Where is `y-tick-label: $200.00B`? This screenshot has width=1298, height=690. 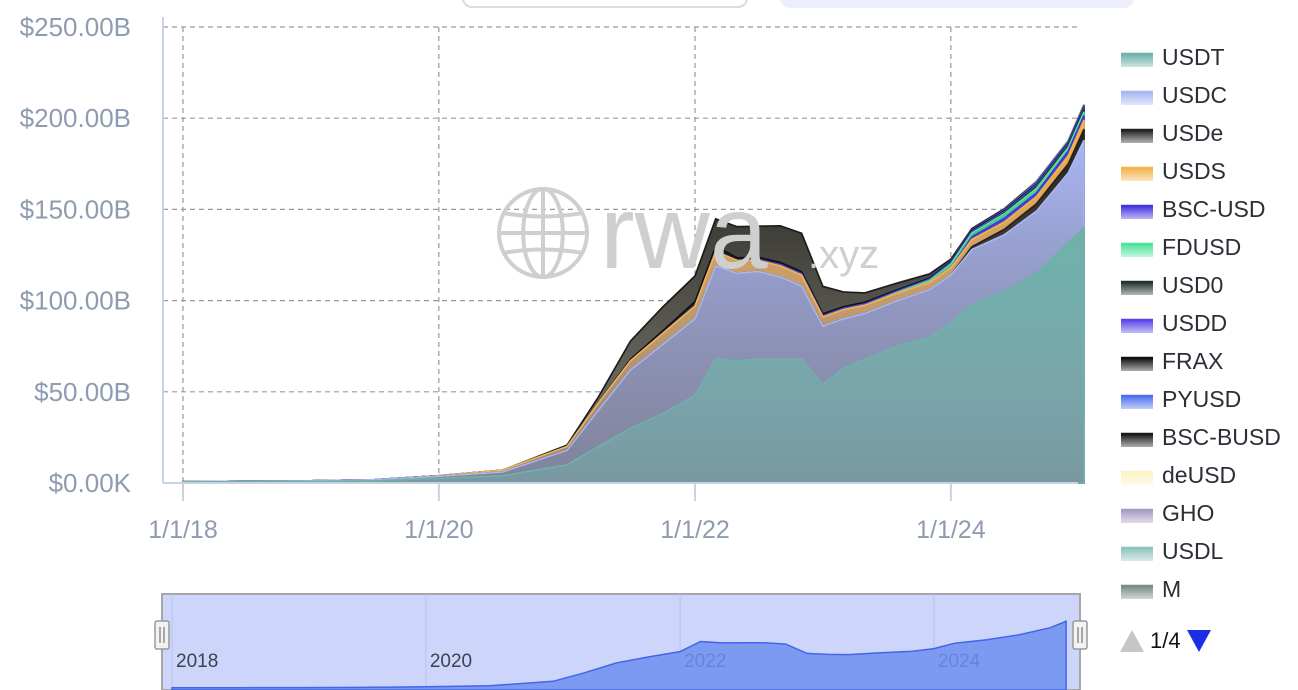
y-tick-label: $200.00B is located at coordinates (75, 118).